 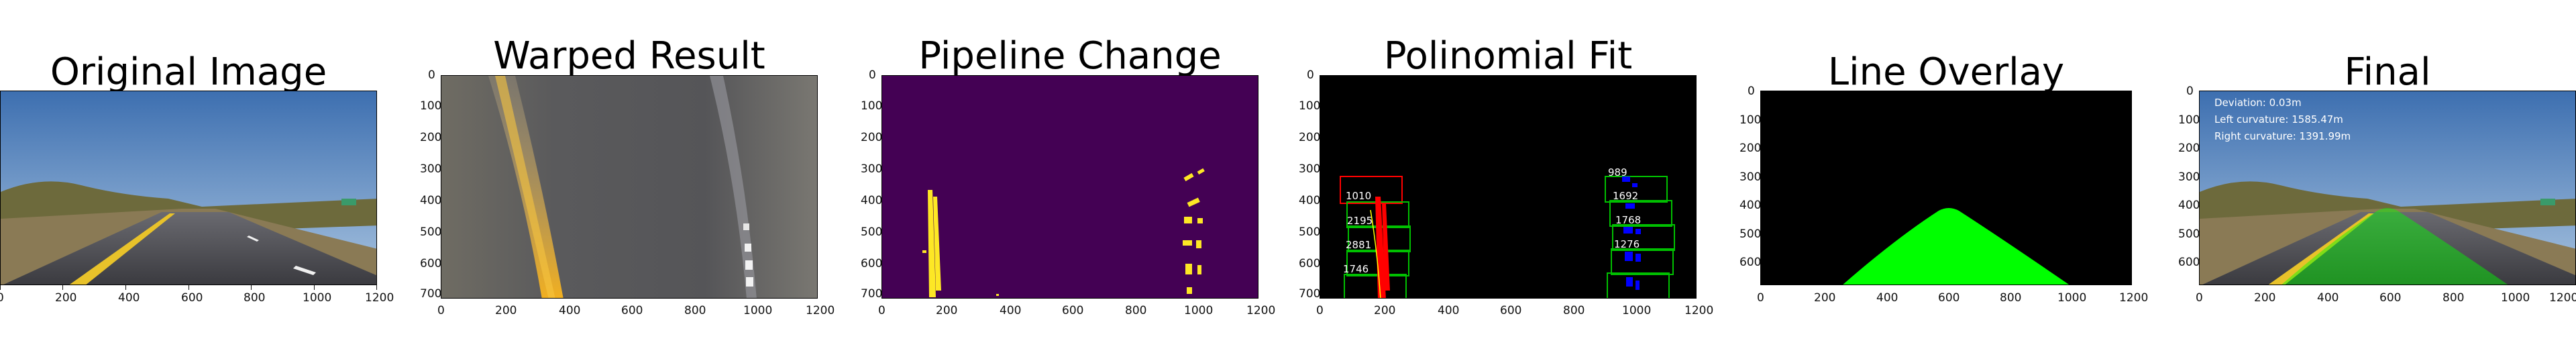 What do you see at coordinates (1626, 196) in the screenshot?
I see `window-label-right-2: 1692` at bounding box center [1626, 196].